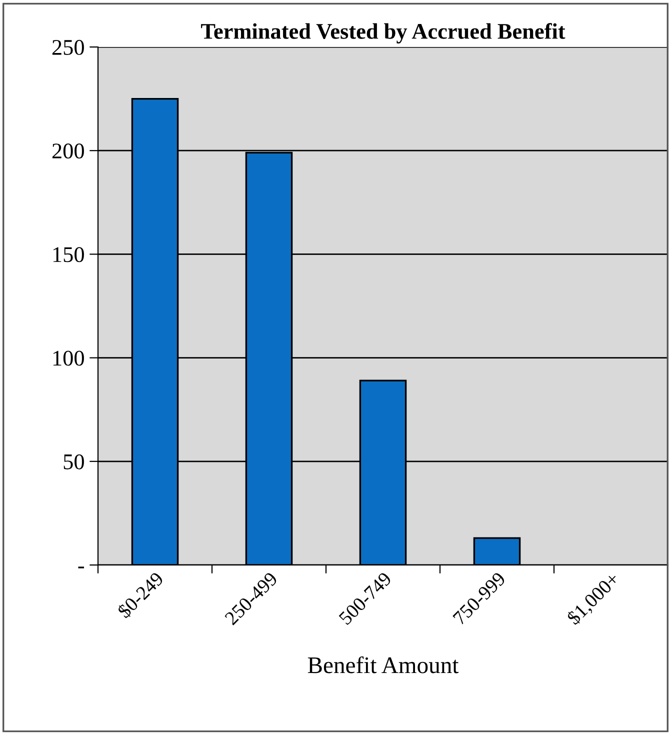 The width and height of the screenshot is (671, 735). I want to click on x-axis-title: Benefit Amount, so click(383, 665).